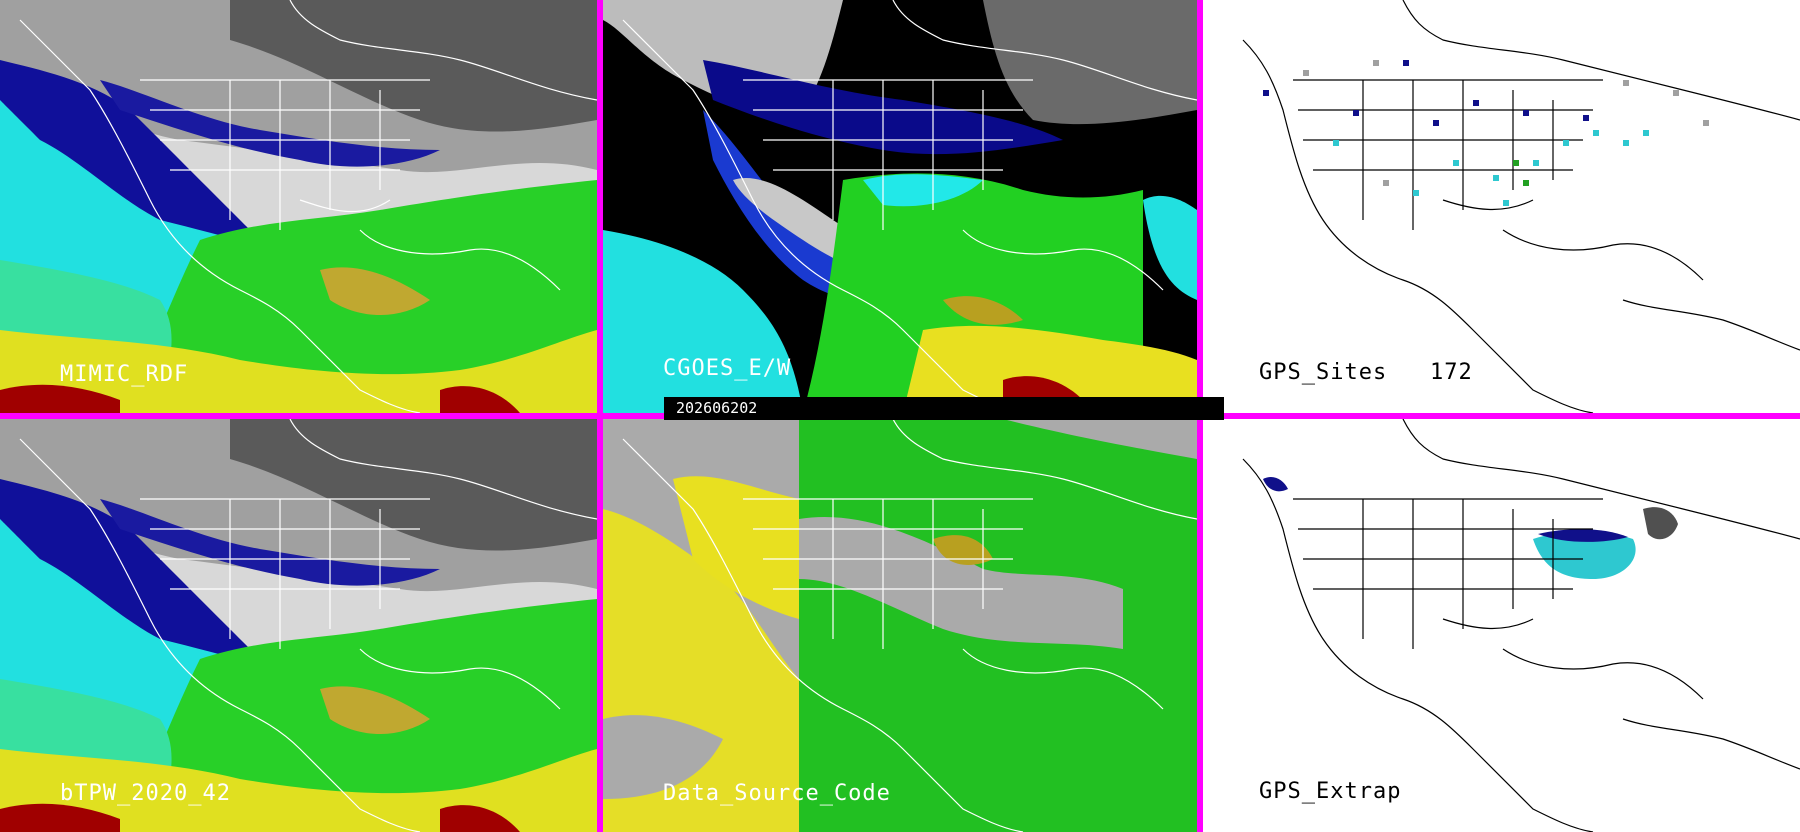  Describe the element at coordinates (1330, 791) in the screenshot. I see `panel-label: GPS_Extrap` at that location.